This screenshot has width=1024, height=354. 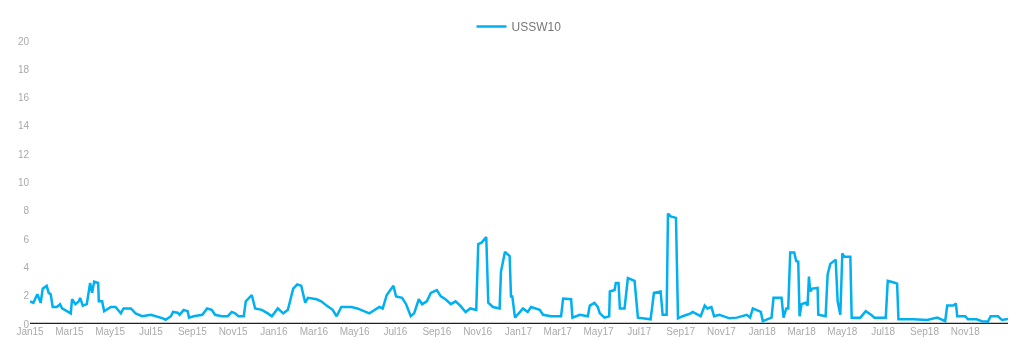 I want to click on x-tick-label: May17, so click(x=598, y=331).